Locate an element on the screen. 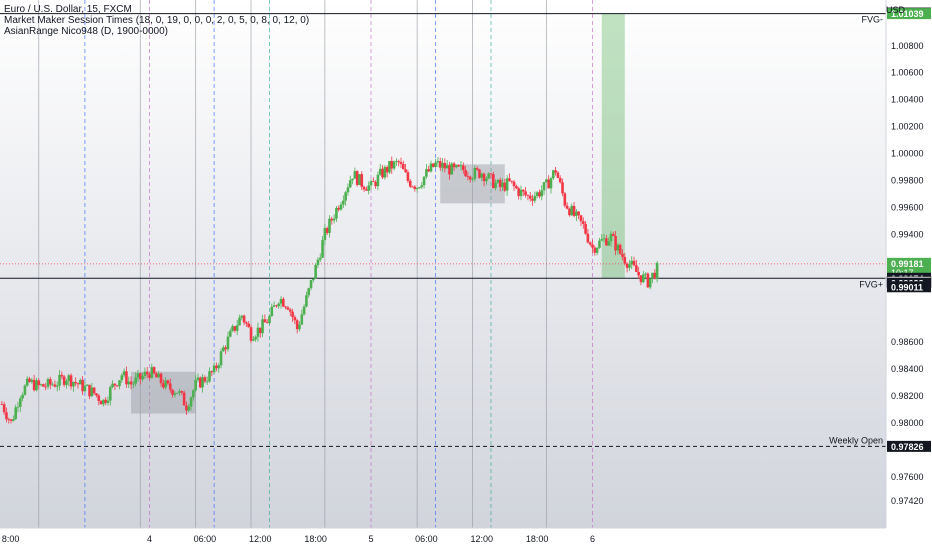 The image size is (932, 550). price-label-tag is located at coordinates (909, 446).